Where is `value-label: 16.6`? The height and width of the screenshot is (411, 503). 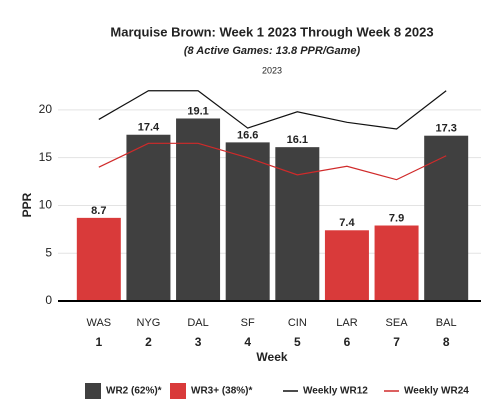 value-label: 16.6 is located at coordinates (247, 135).